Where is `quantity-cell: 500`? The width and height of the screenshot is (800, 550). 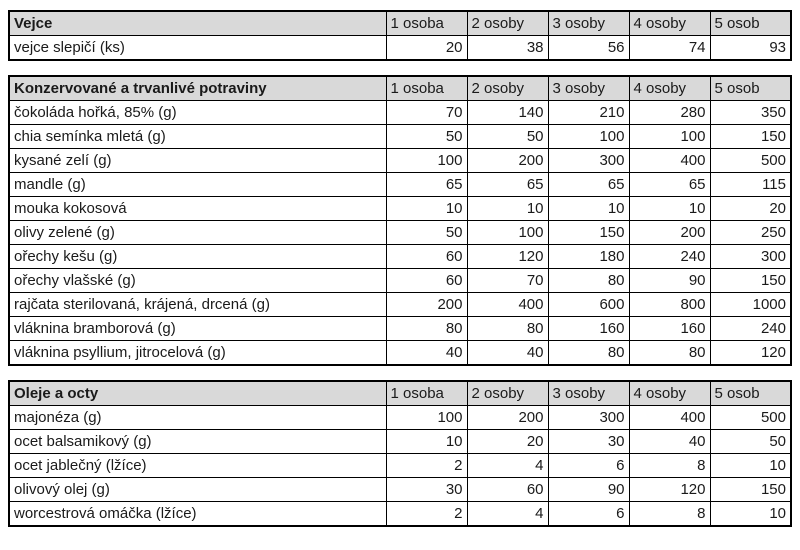 quantity-cell: 500 is located at coordinates (750, 160).